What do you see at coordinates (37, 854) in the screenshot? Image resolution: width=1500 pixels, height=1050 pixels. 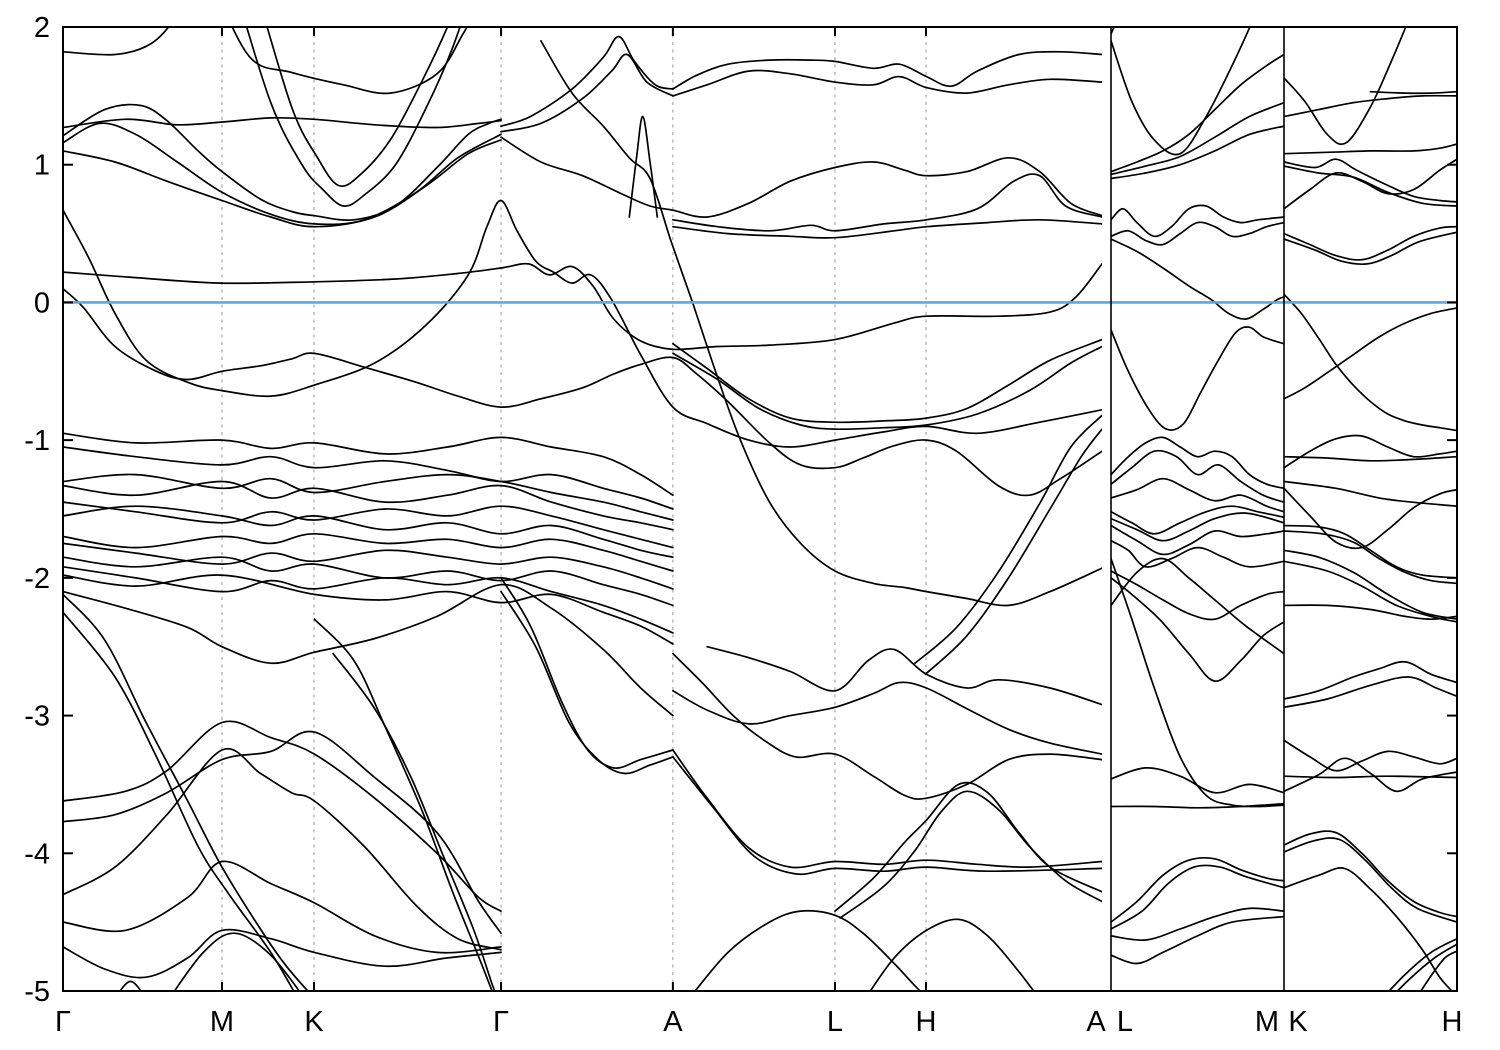 I see `y-axis-label: -4` at bounding box center [37, 854].